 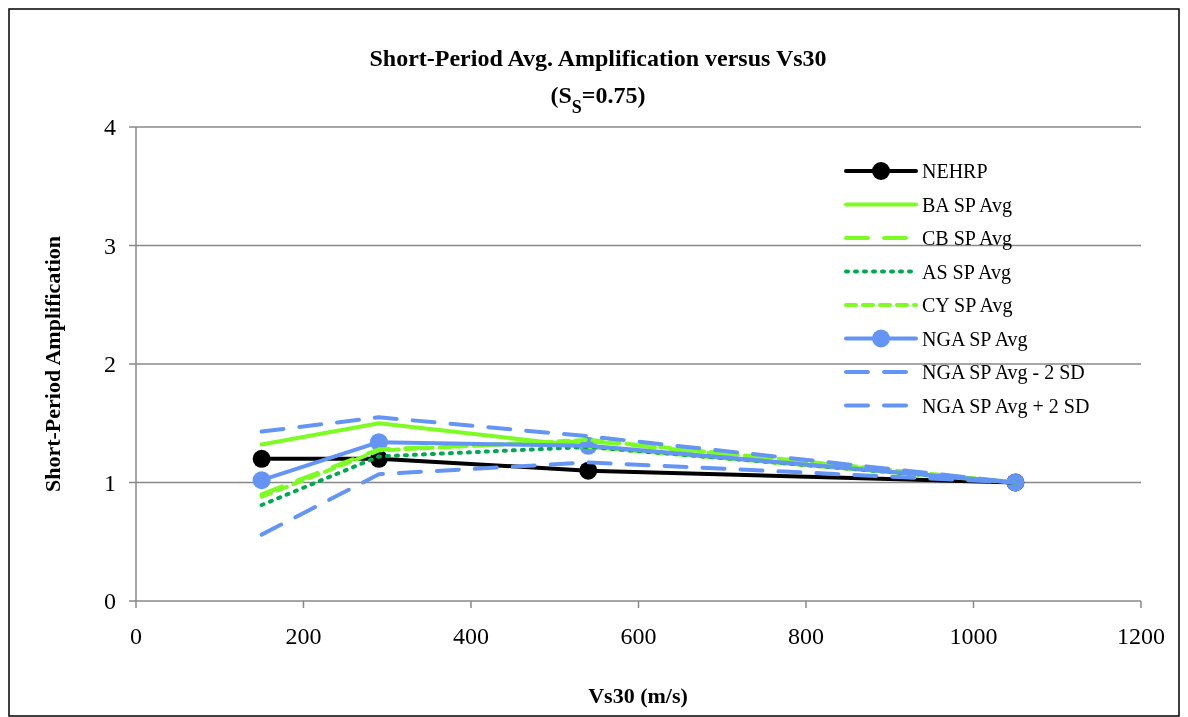 What do you see at coordinates (973, 636) in the screenshot?
I see `x-tick-label: 1000` at bounding box center [973, 636].